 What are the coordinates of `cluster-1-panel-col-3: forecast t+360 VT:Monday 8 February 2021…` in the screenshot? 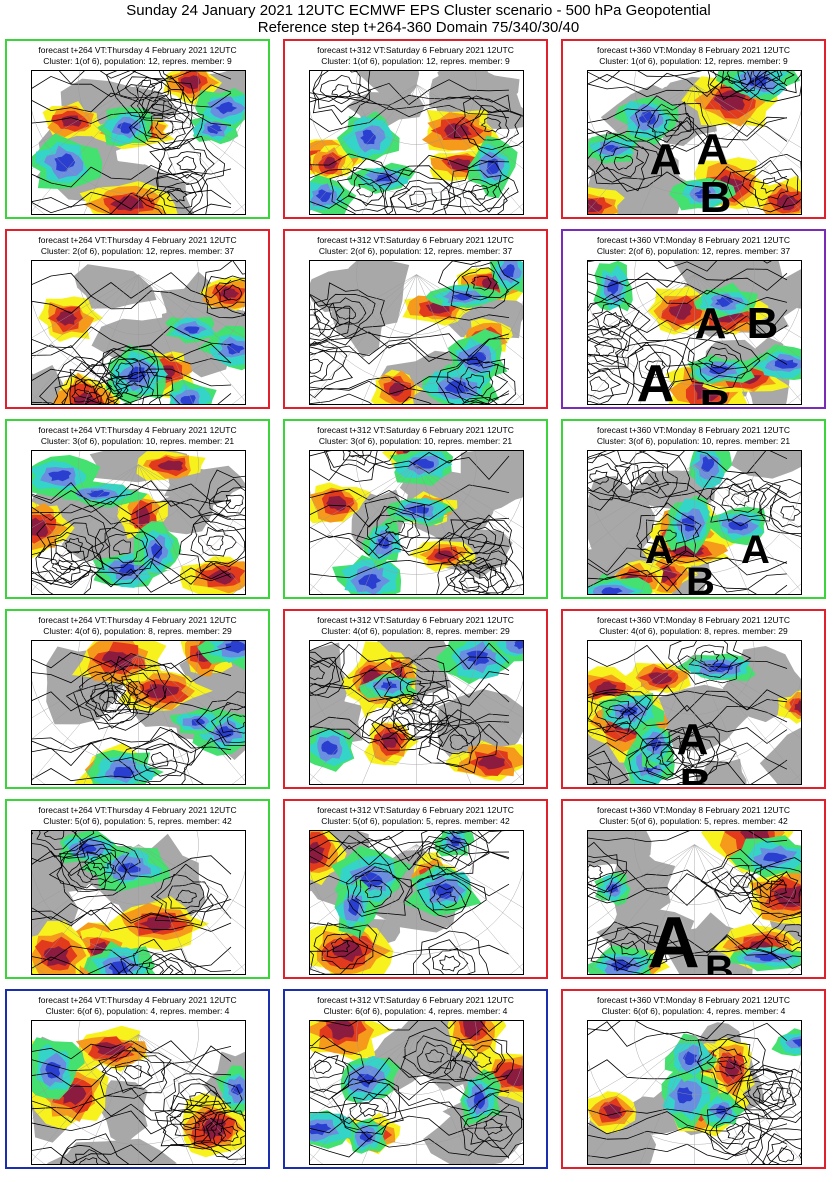 It's located at (693, 129).